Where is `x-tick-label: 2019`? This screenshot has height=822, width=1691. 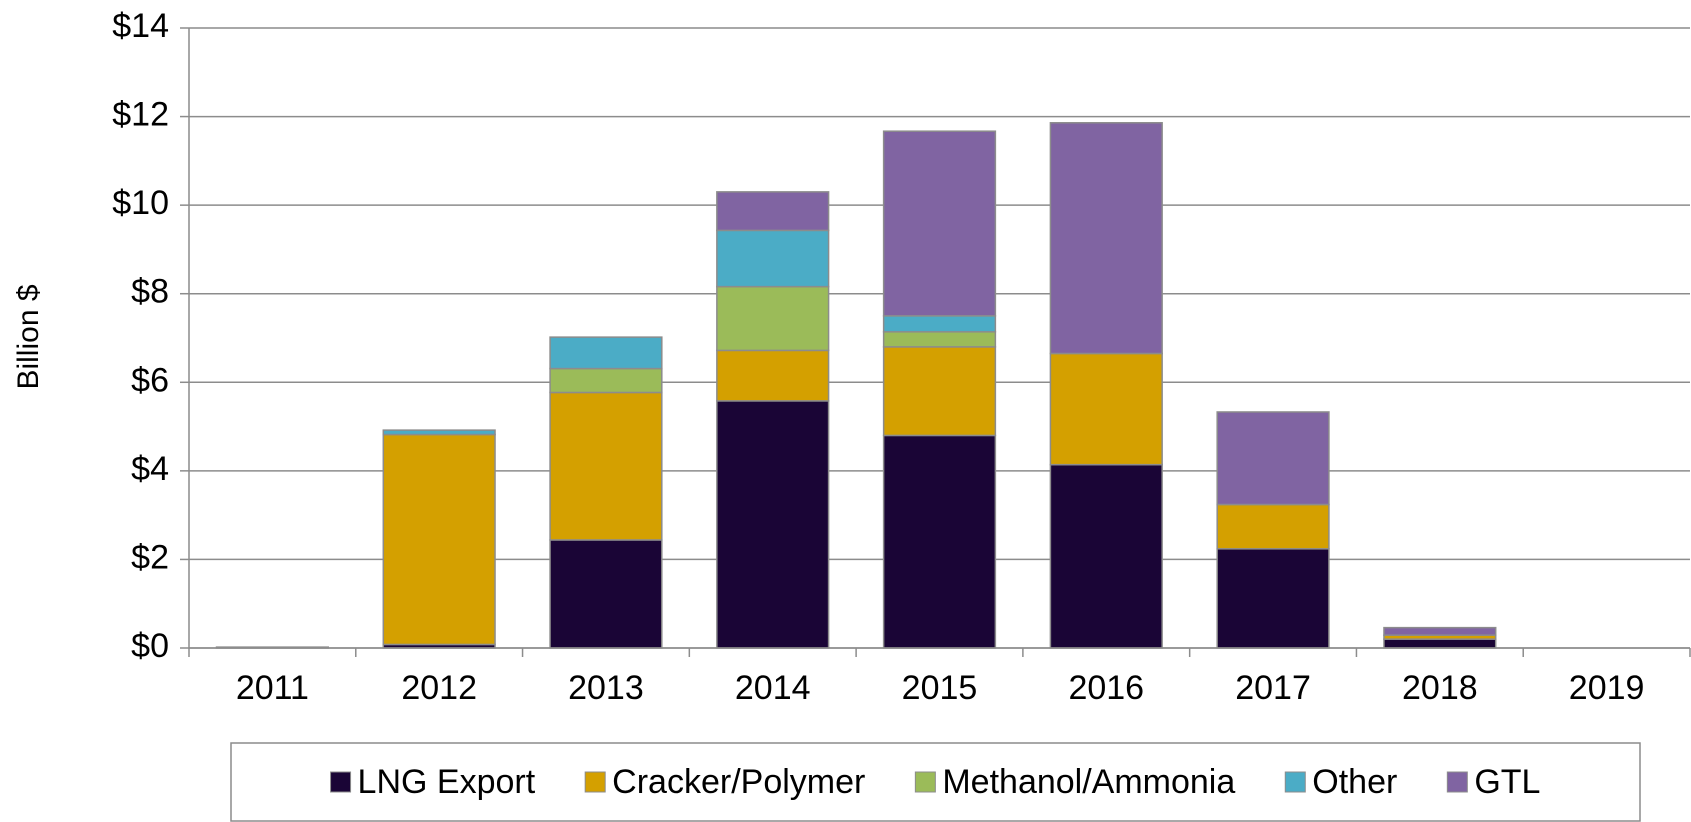 x-tick-label: 2019 is located at coordinates (1607, 688).